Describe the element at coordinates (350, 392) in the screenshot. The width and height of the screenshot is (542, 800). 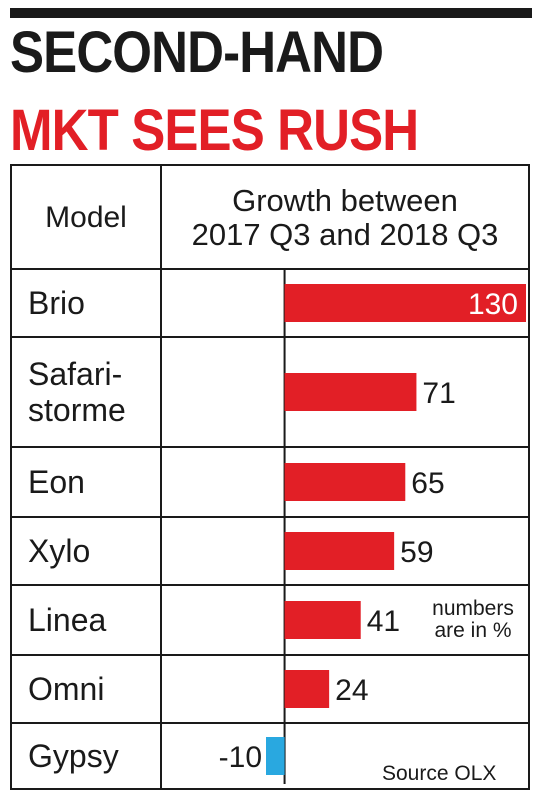
I see `bar-safari-storme` at that location.